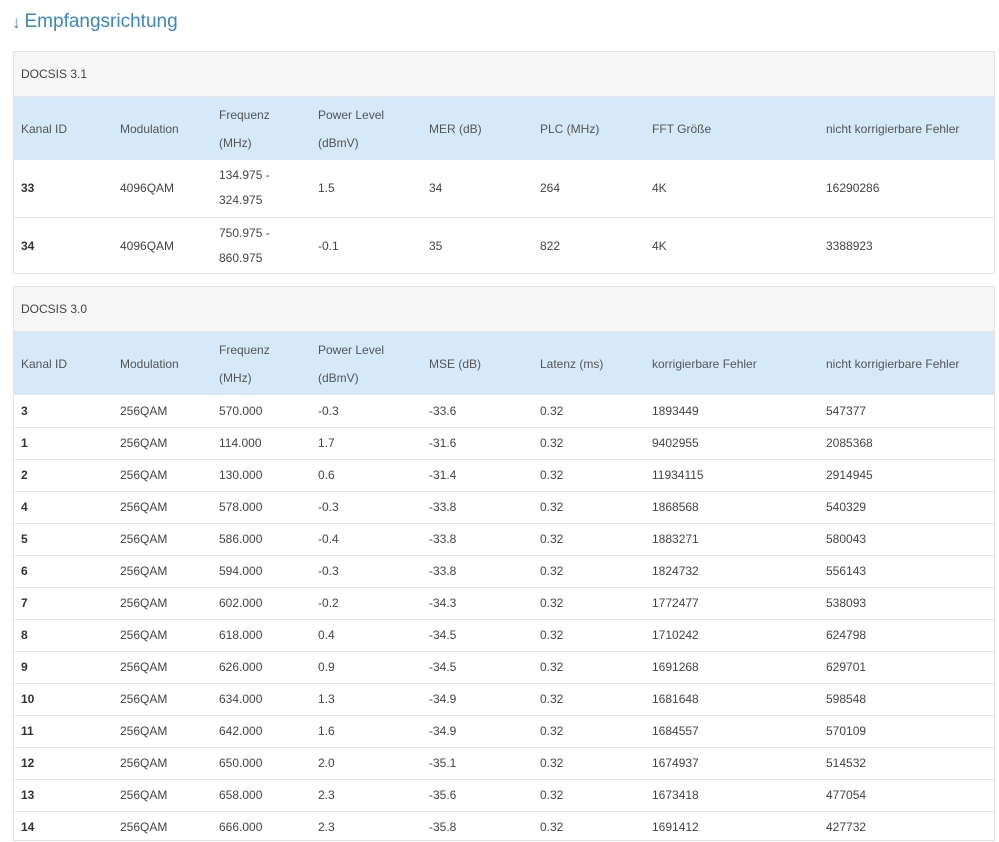 The width and height of the screenshot is (999, 842). I want to click on table-cell: -31.4, so click(477, 474).